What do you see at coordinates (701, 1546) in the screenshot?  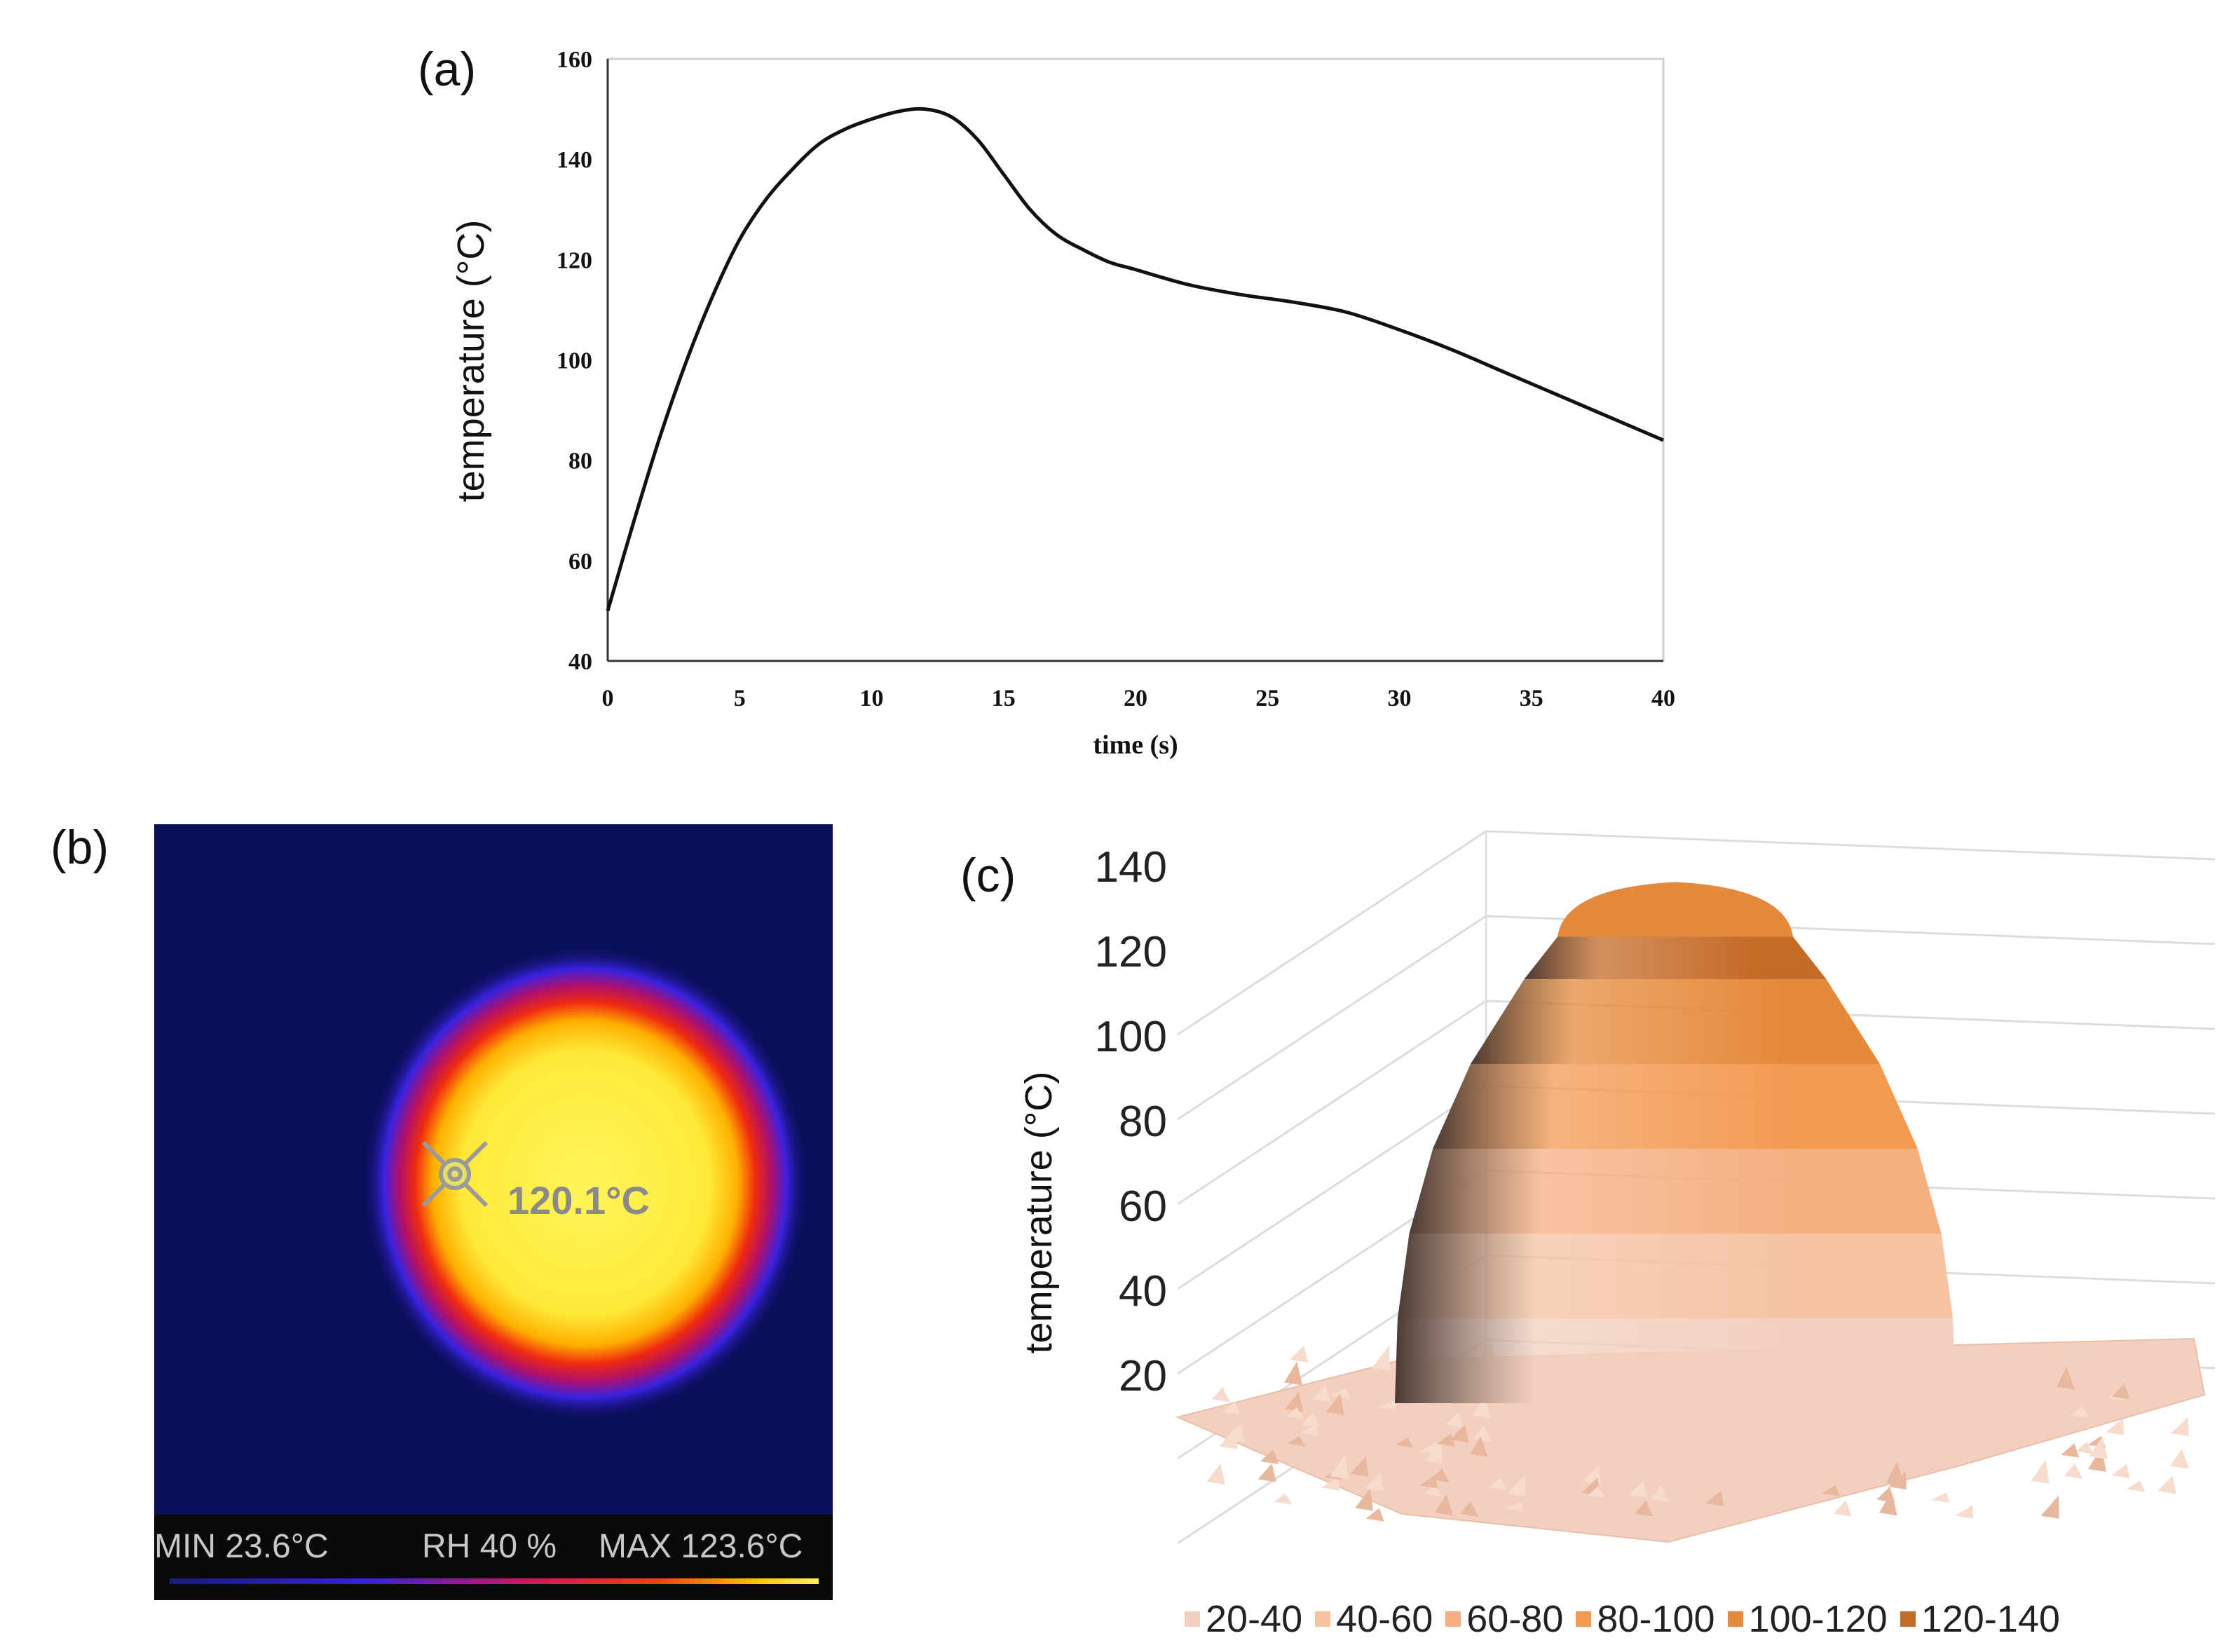 I see `max-temperature-label: MAX 123.6°C` at bounding box center [701, 1546].